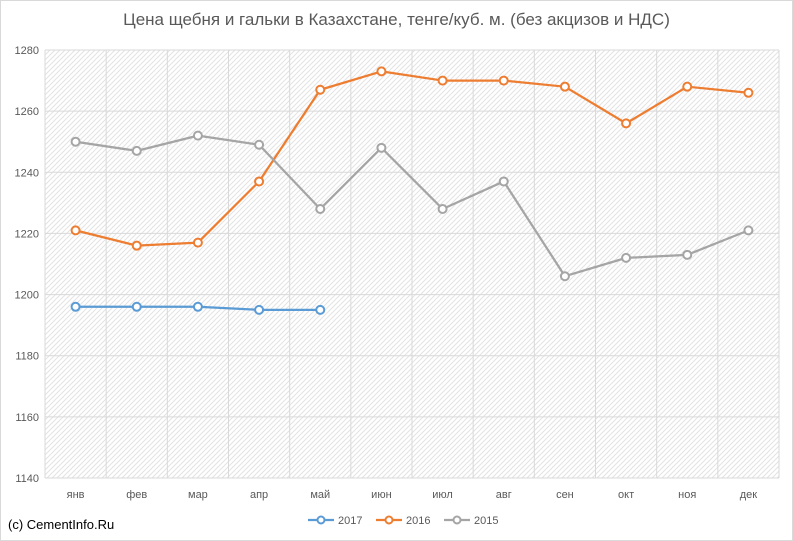  I want to click on y-tick-label: 1260, so click(27, 112).